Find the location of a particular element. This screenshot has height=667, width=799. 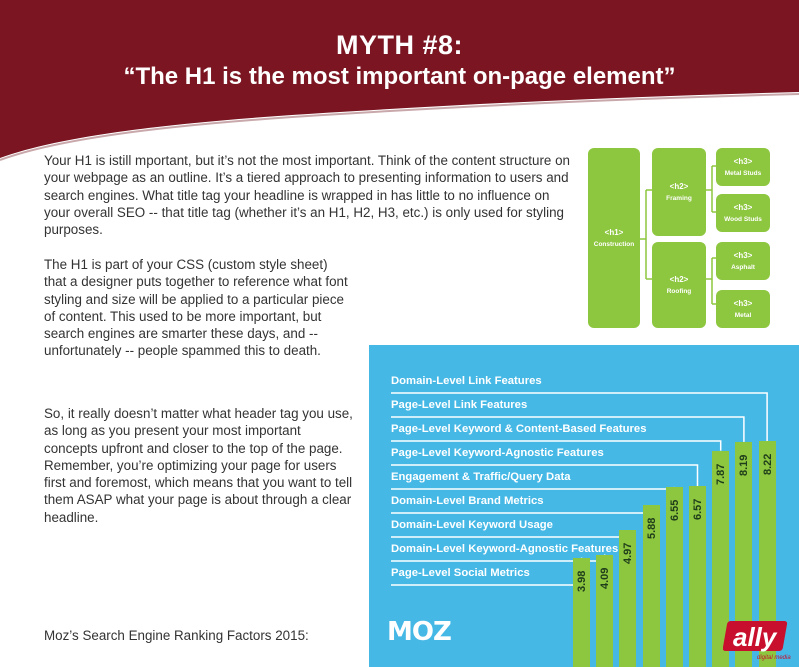

ally-logo-mark: ally digital media is located at coordinates (757, 641).